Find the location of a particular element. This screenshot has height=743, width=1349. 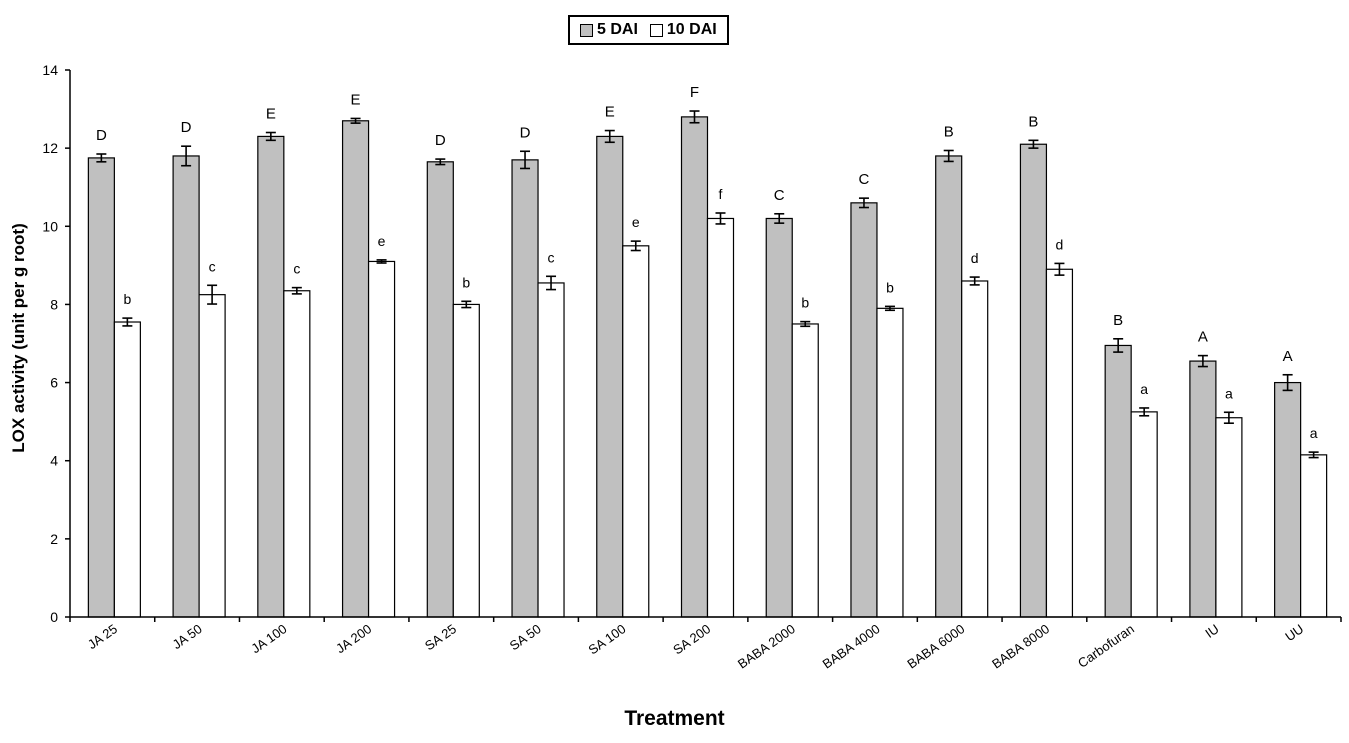

legend-swatch-10-dai is located at coordinates (656, 30).